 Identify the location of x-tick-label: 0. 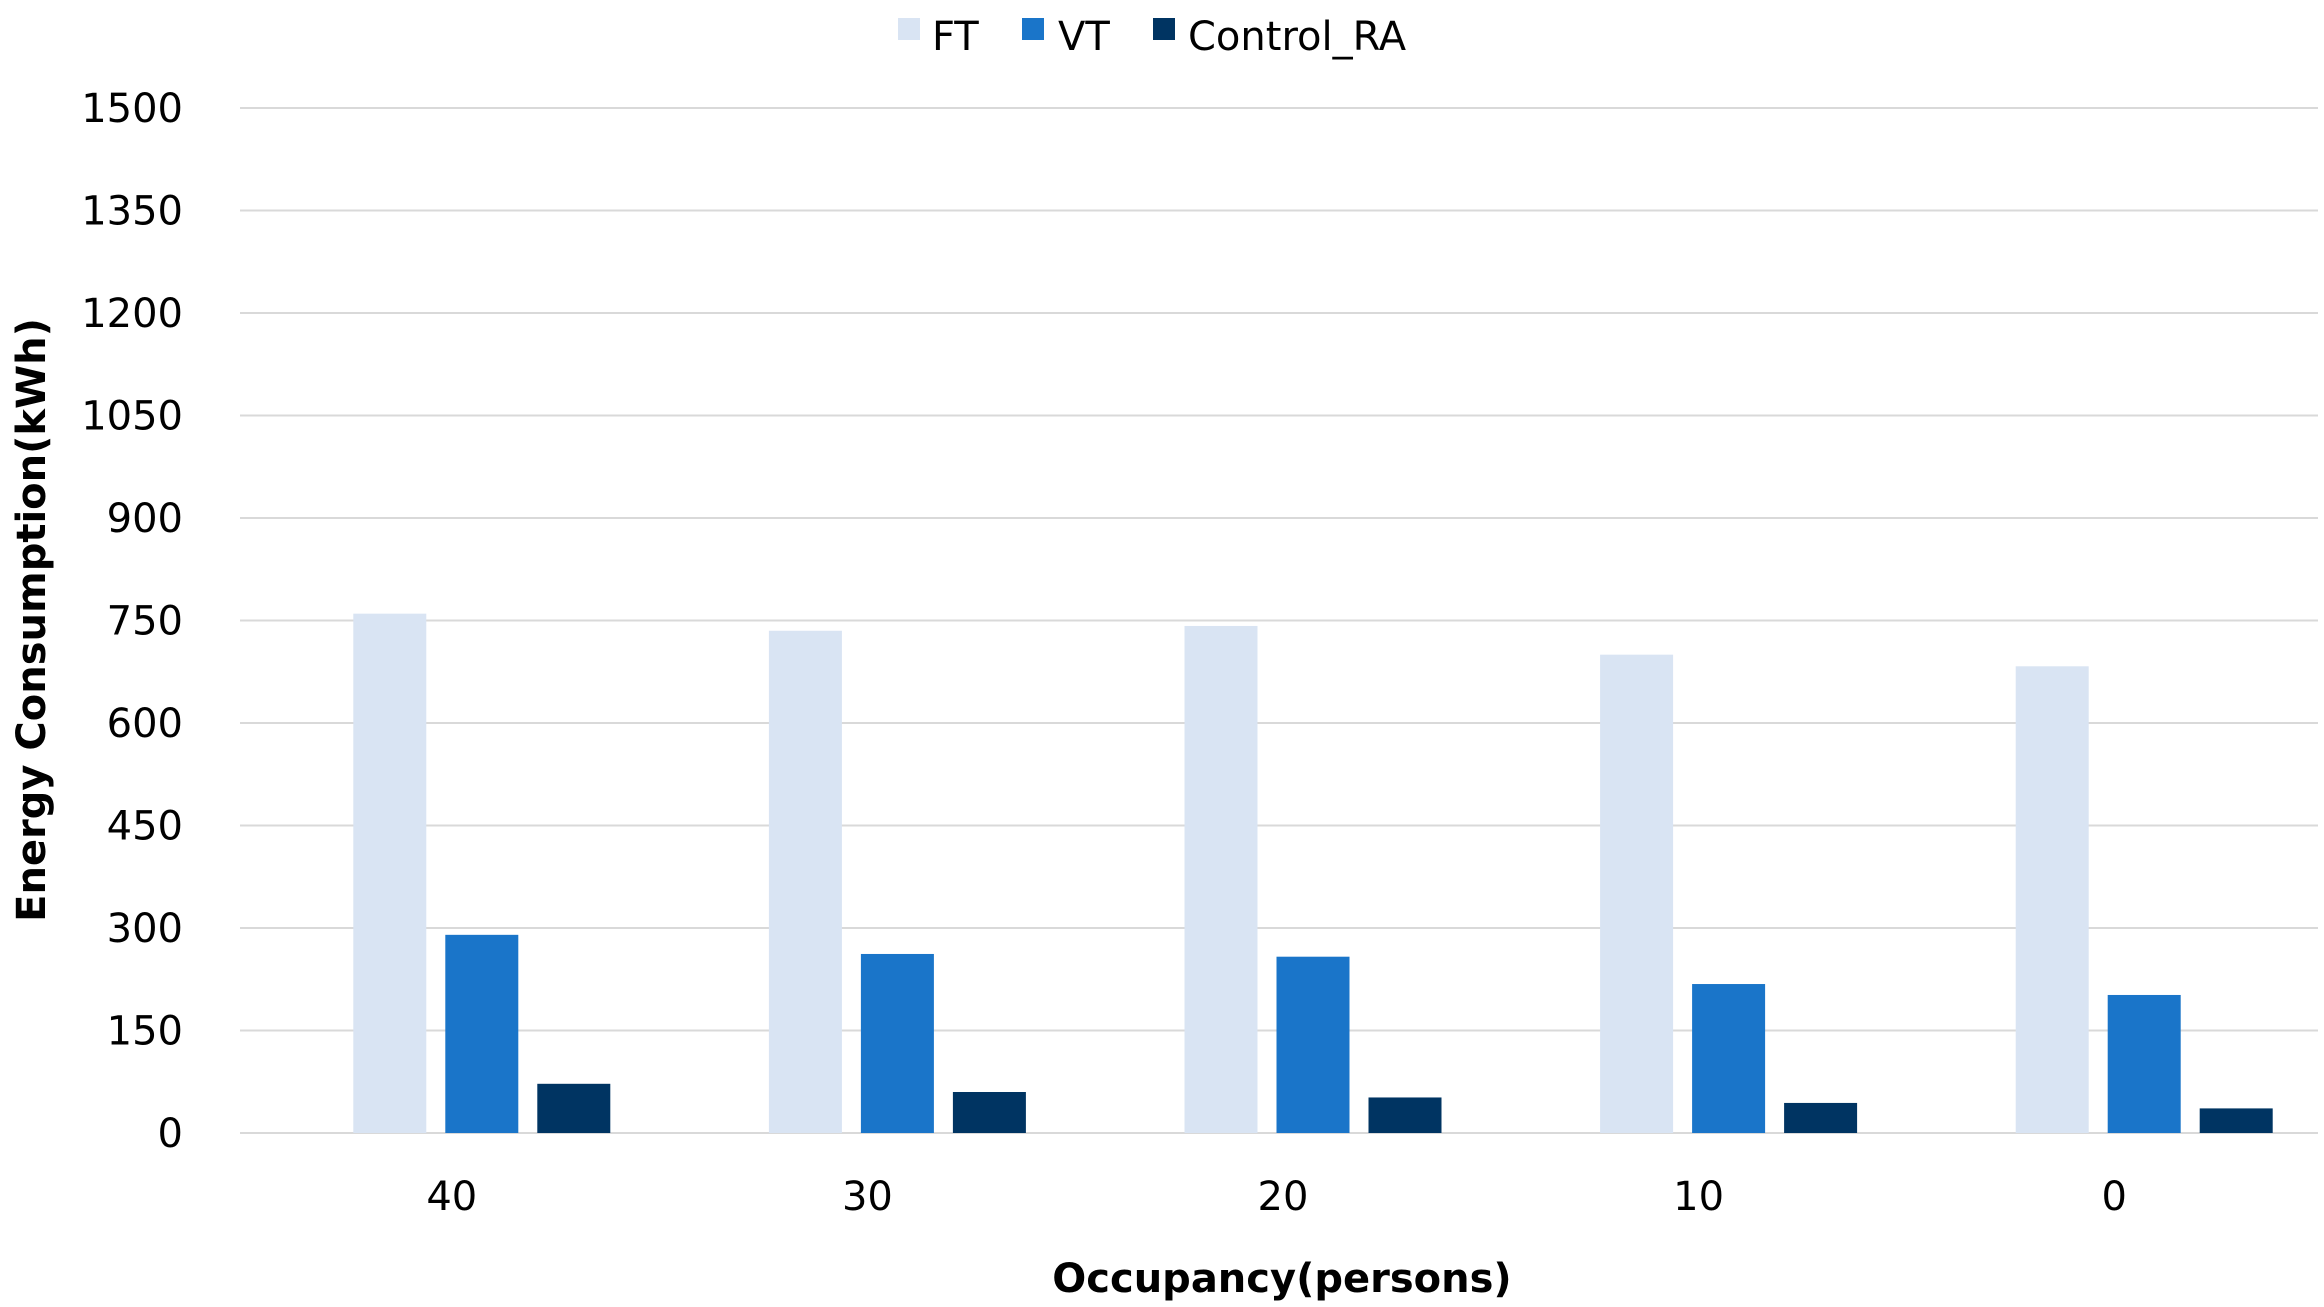
(2113, 1197).